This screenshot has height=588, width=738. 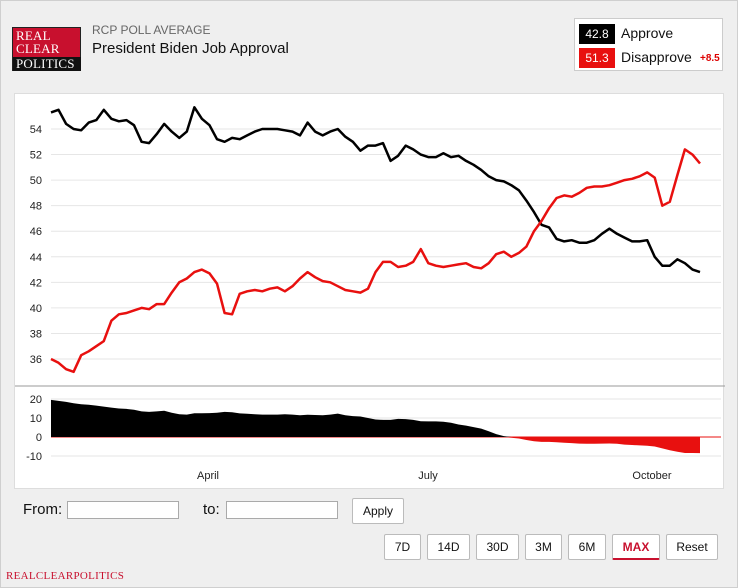 I want to click on chart-supertitle: RCP POLL AVERAGE, so click(x=151, y=30).